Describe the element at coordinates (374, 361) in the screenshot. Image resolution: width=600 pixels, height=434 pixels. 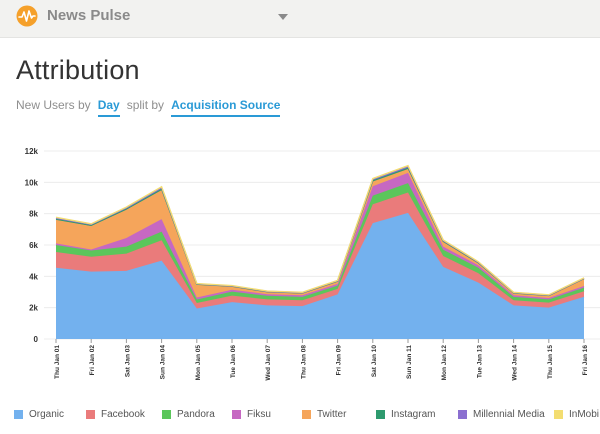
I see `x-tick-label: Sat Jan 10` at that location.